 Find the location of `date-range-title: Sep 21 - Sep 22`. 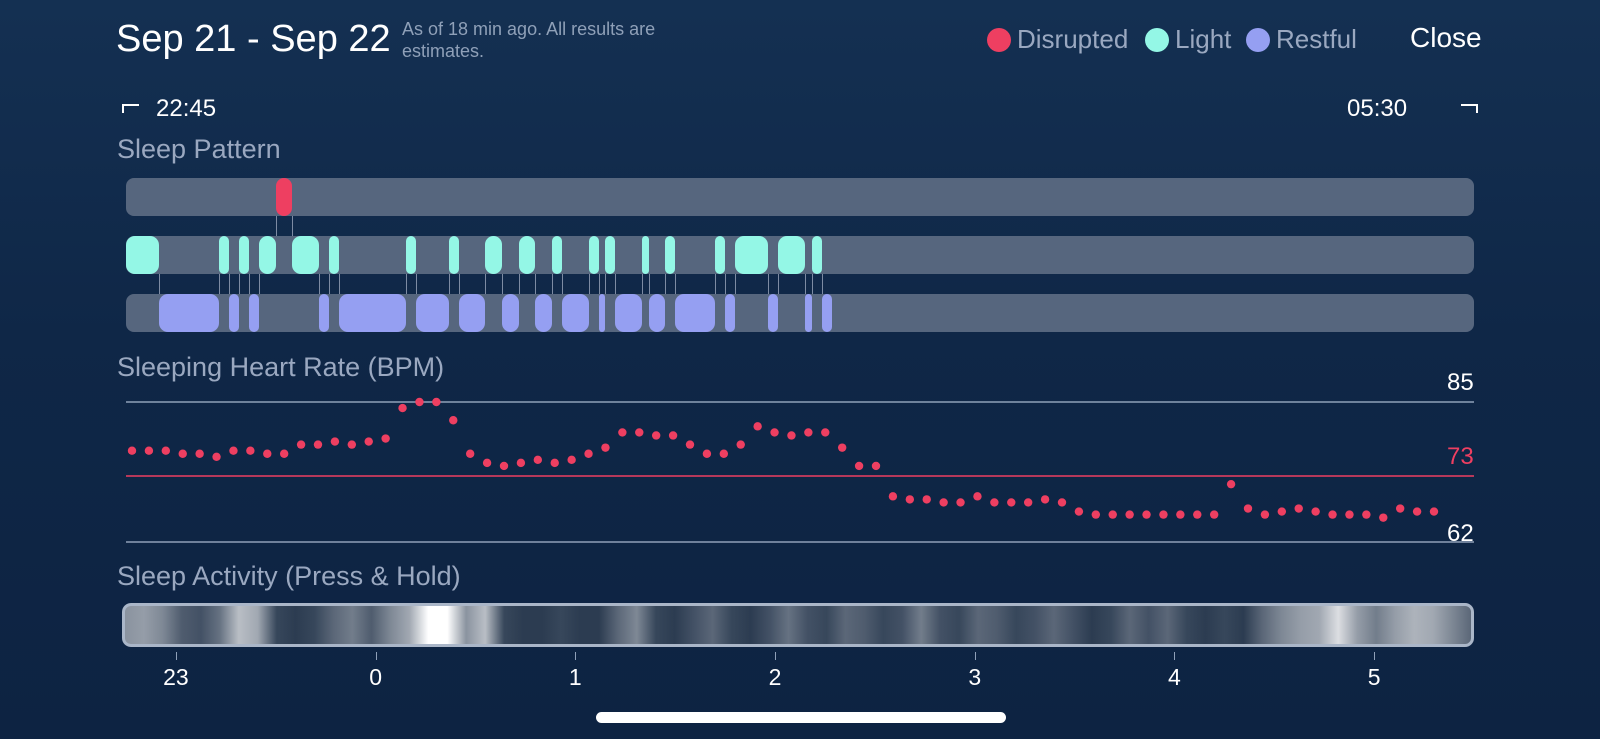

date-range-title: Sep 21 - Sep 22 is located at coordinates (253, 39).